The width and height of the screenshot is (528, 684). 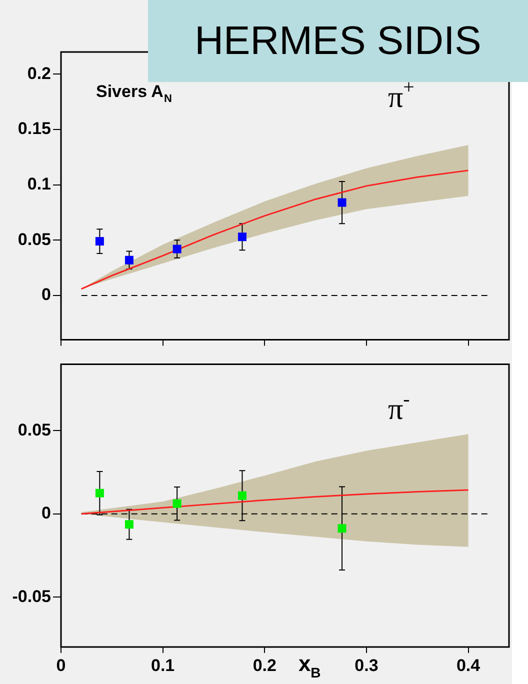 I want to click on x-tick-label: 0.3, so click(x=366, y=665).